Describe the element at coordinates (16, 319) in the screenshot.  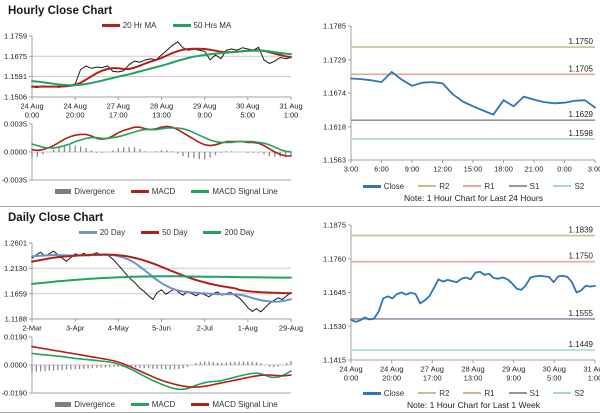
I see `svg-text: 1.1188` at that location.